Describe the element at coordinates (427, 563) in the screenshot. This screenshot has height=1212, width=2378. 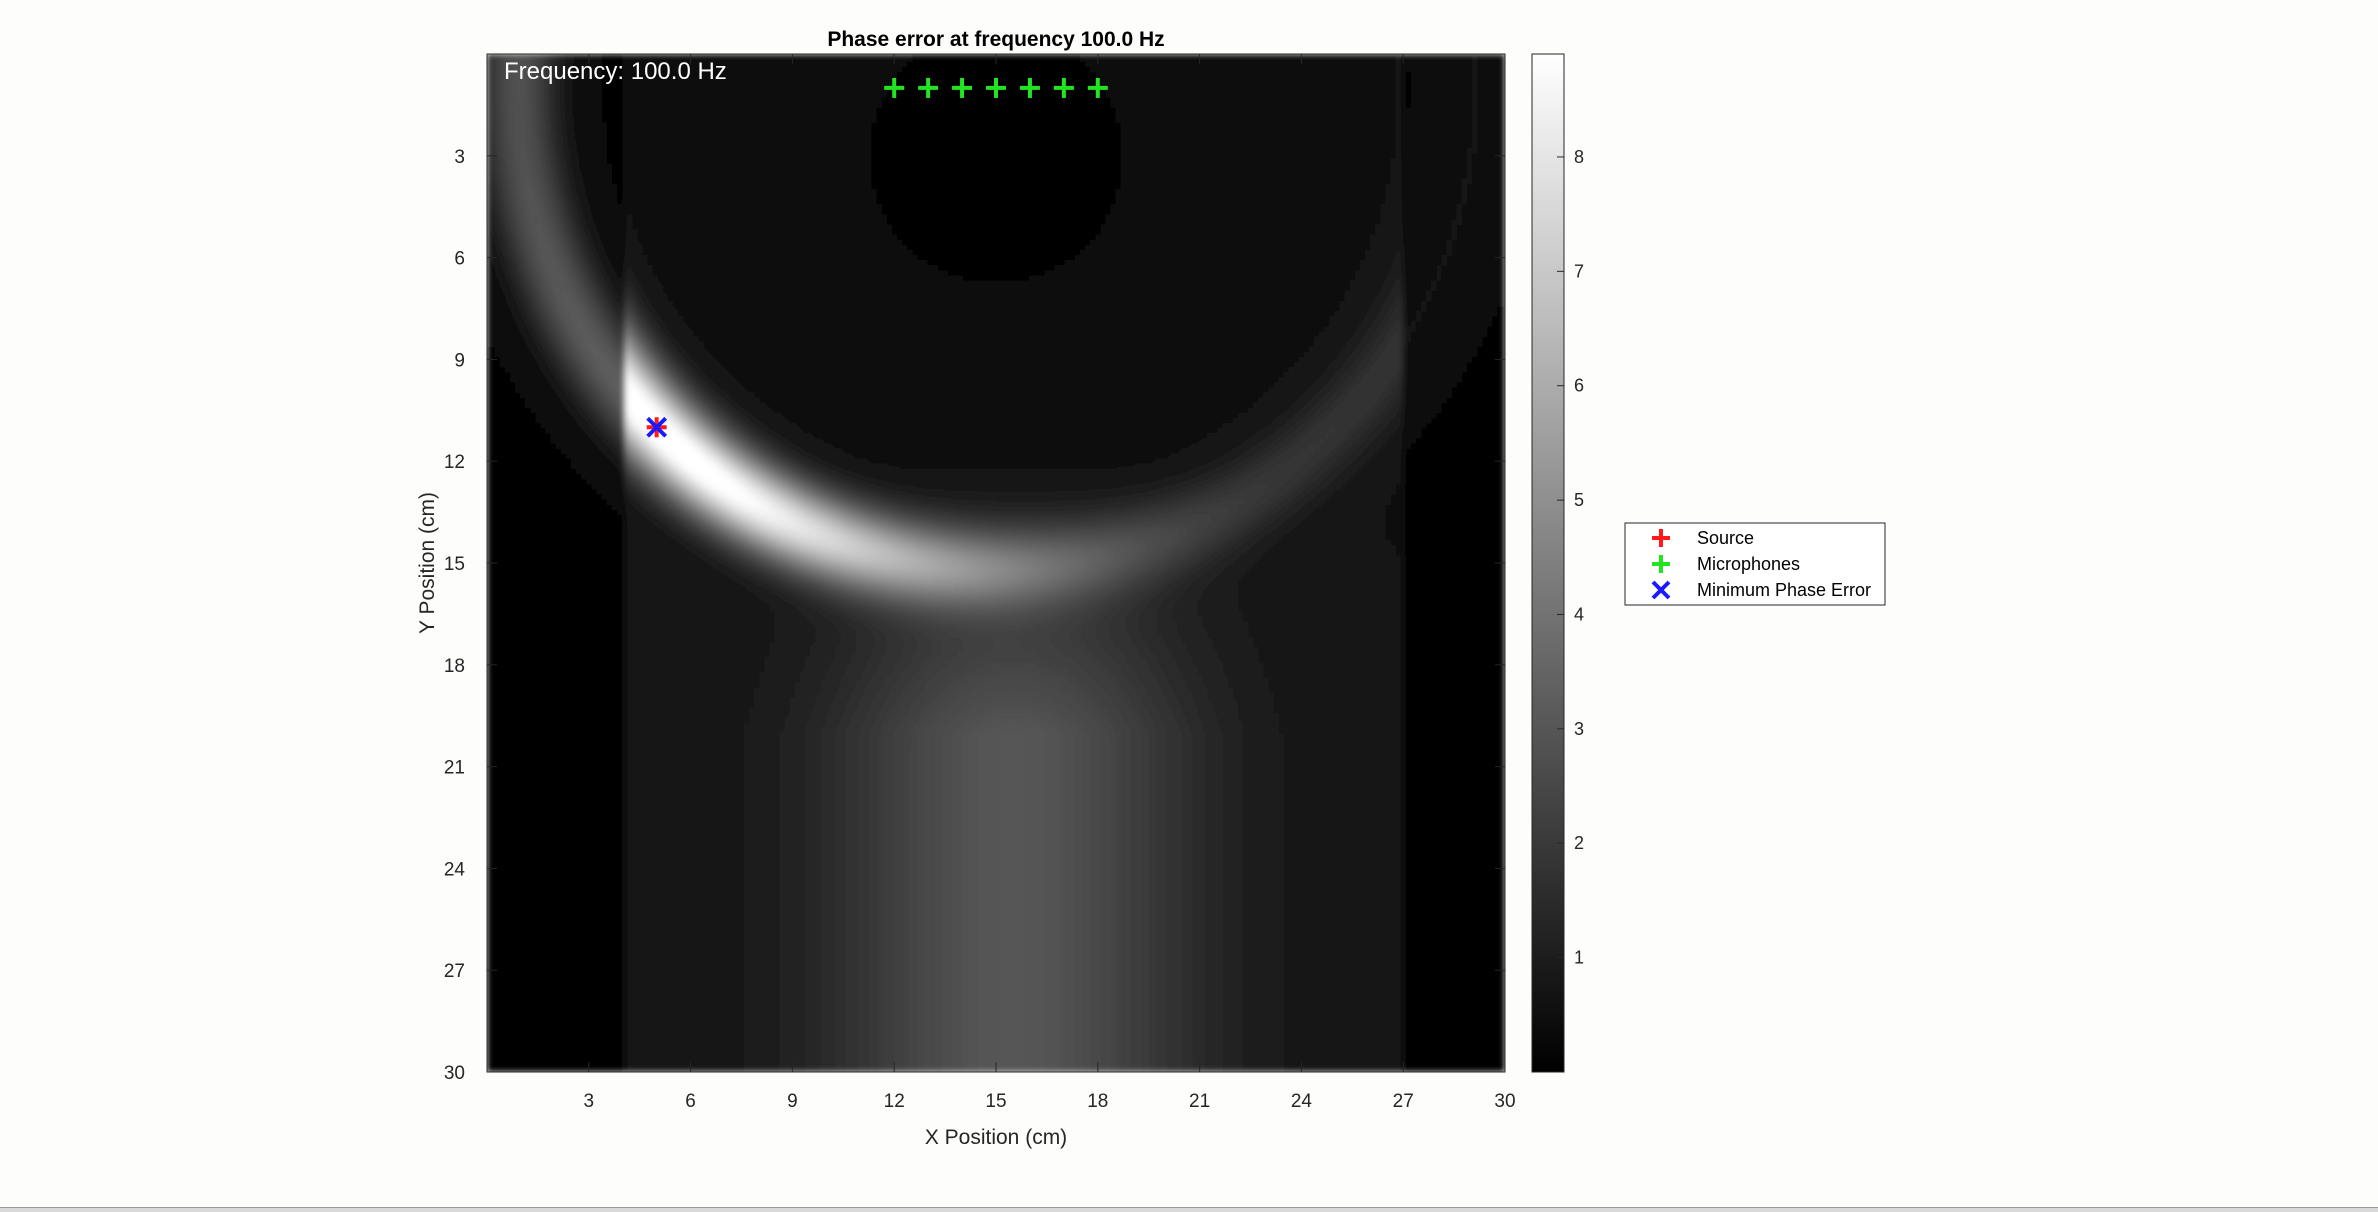
I see `y-axis-label: Y Position (cm)` at that location.